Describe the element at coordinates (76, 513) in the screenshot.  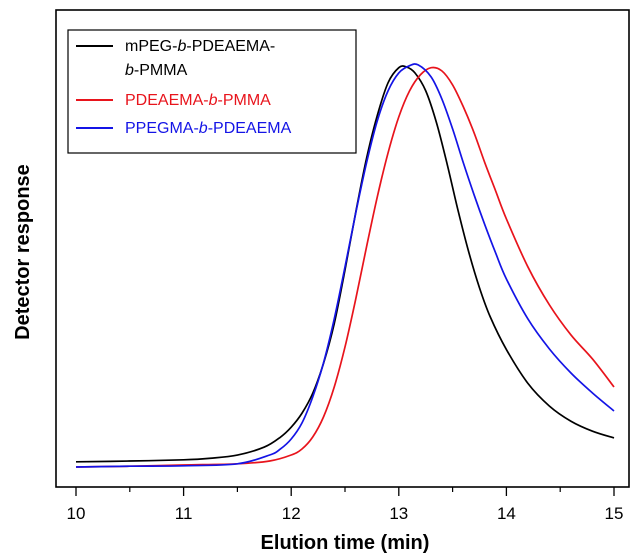
I see `x-tick-label: 10` at that location.